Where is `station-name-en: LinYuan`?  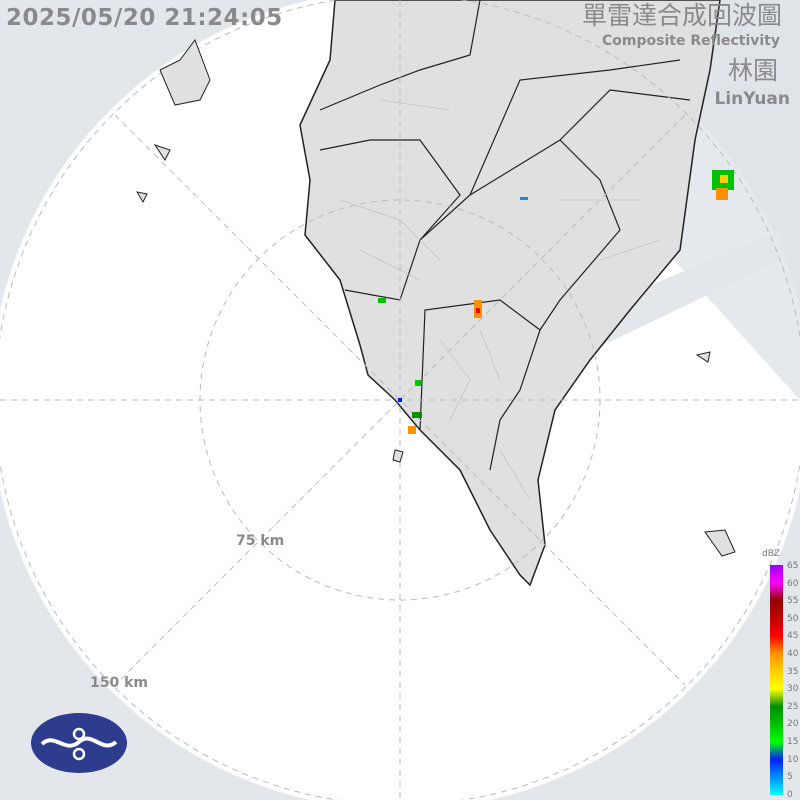
station-name-en: LinYuan is located at coordinates (752, 99).